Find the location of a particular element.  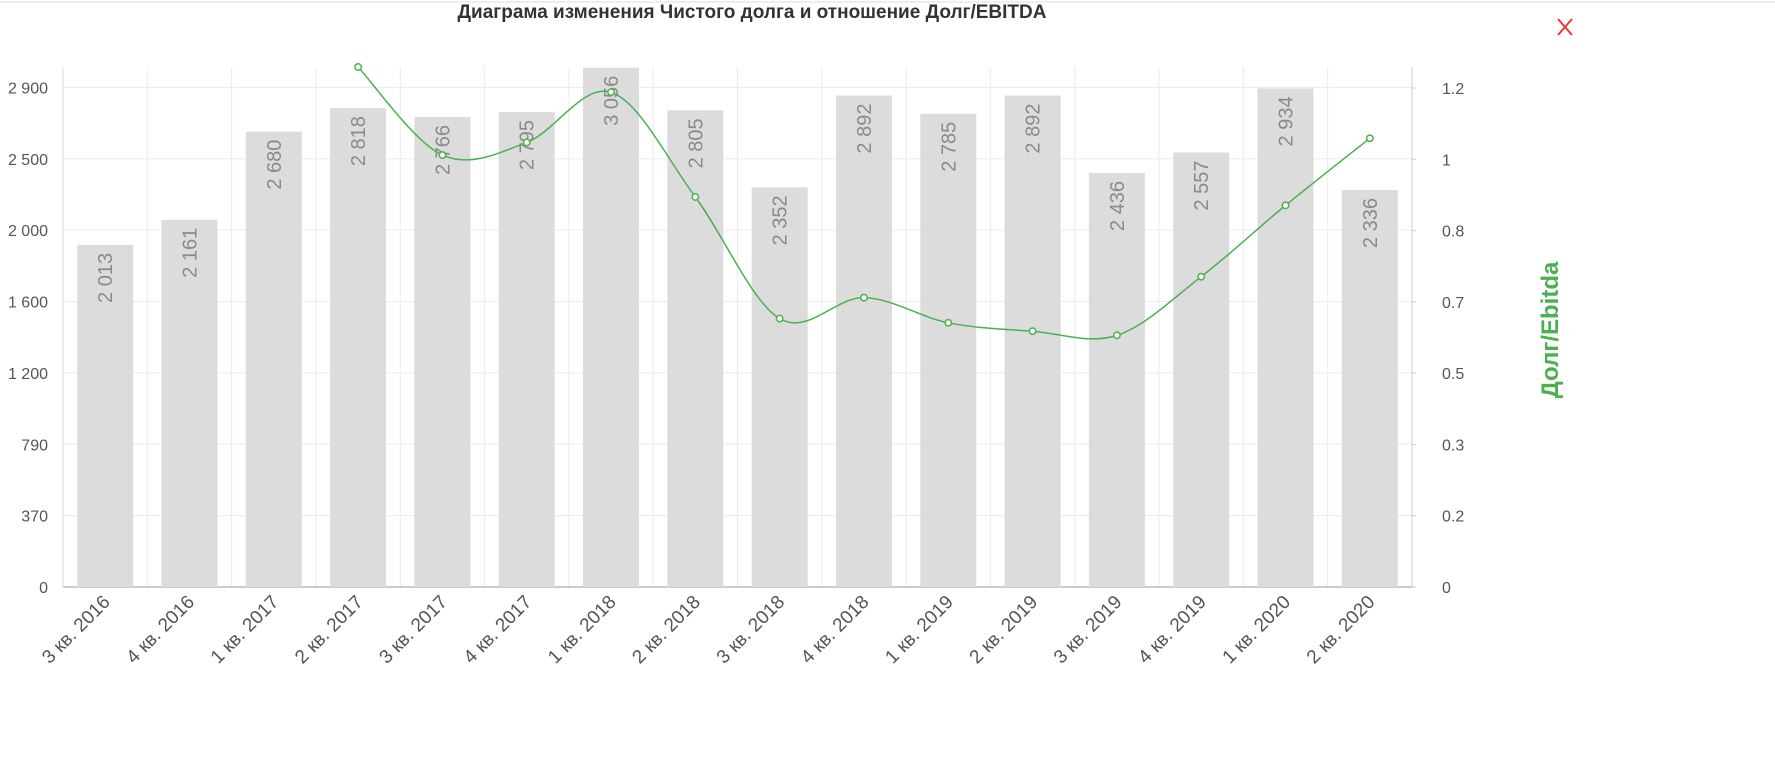

x-tick-label: 3 кв. 2018 is located at coordinates (751, 630).